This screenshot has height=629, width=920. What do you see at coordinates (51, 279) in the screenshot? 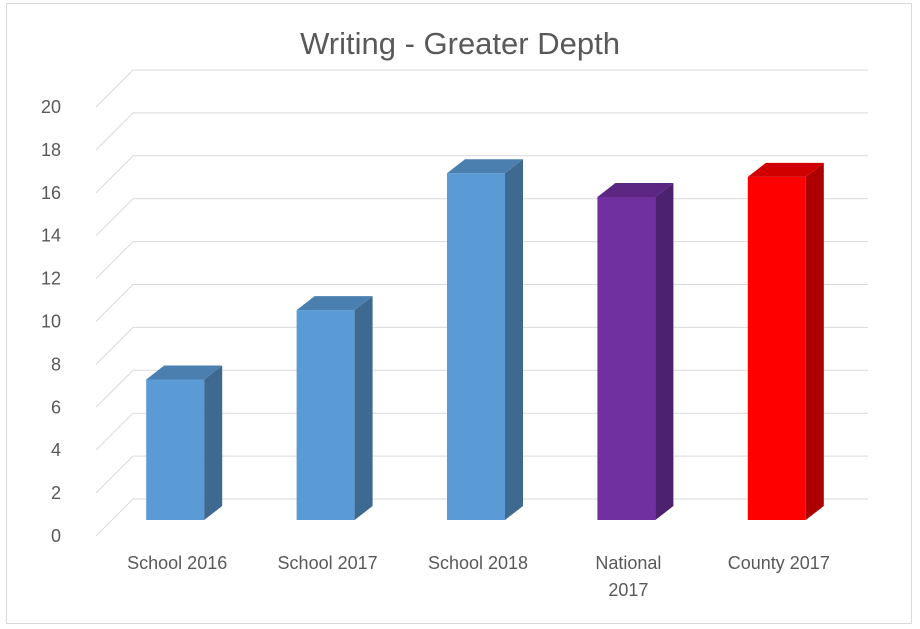
I see `y-tick-label: 12` at bounding box center [51, 279].